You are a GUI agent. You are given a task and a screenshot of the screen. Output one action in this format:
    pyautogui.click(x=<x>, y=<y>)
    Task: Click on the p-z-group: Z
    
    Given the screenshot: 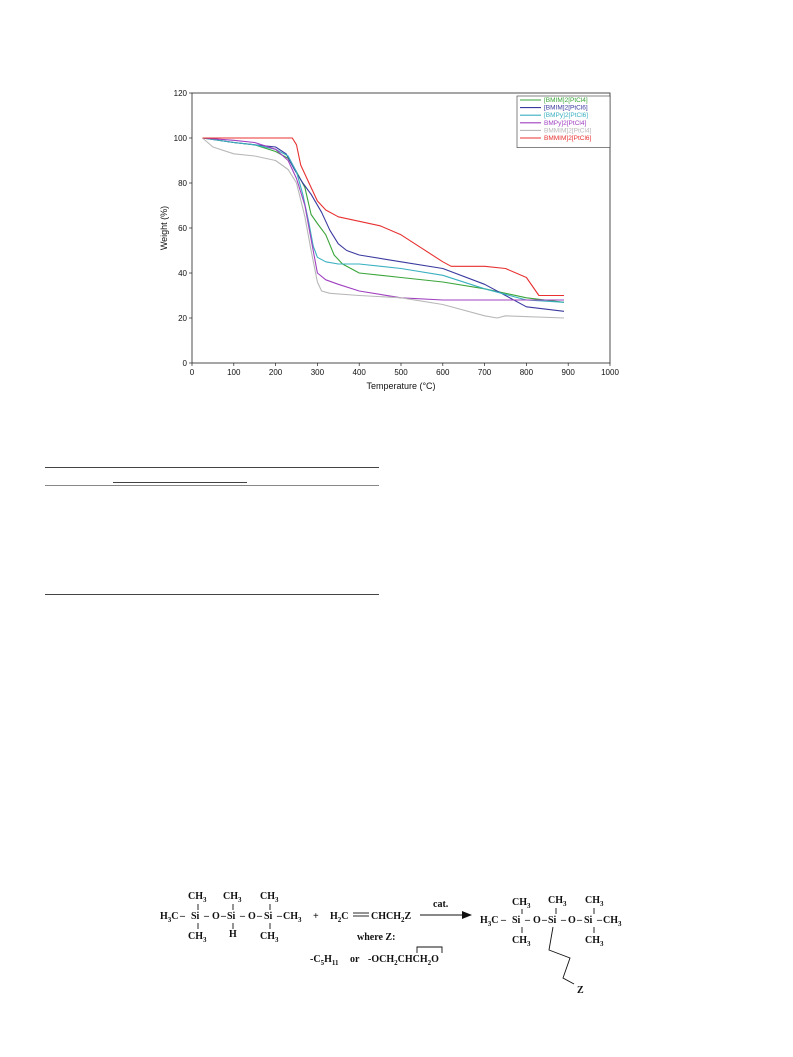 What is the action you would take?
    pyautogui.click(x=580, y=990)
    